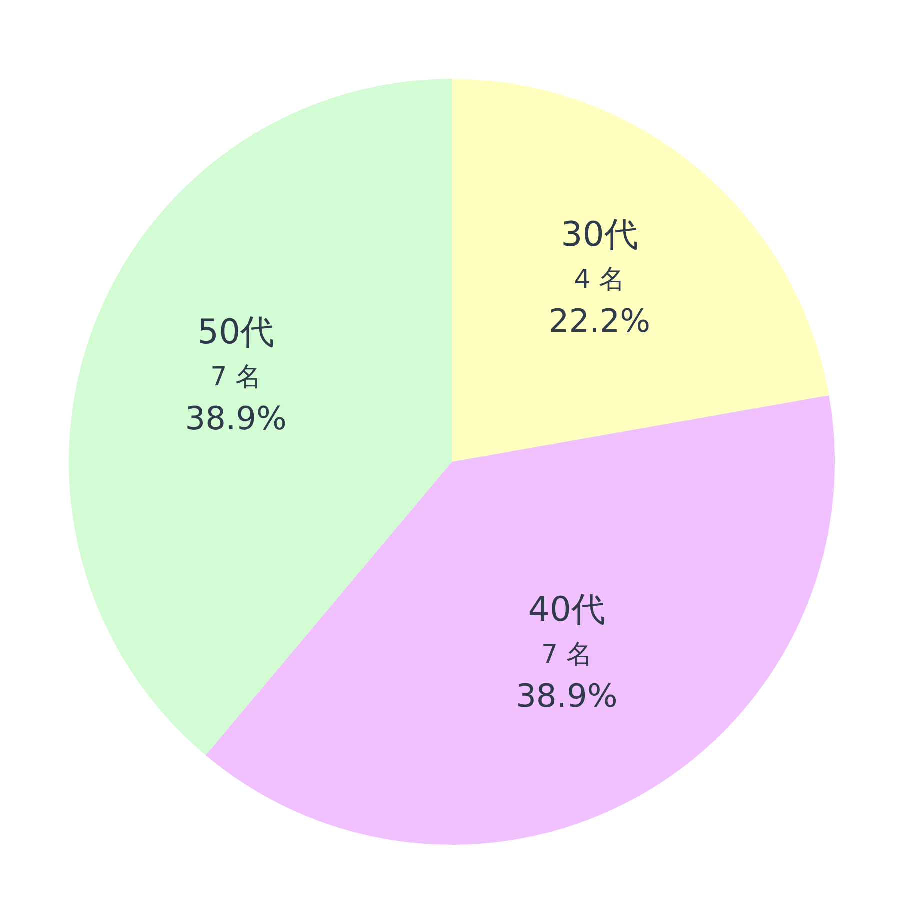 The width and height of the screenshot is (900, 900). Describe the element at coordinates (599, 234) in the screenshot. I see `slice-label: 30代` at that location.